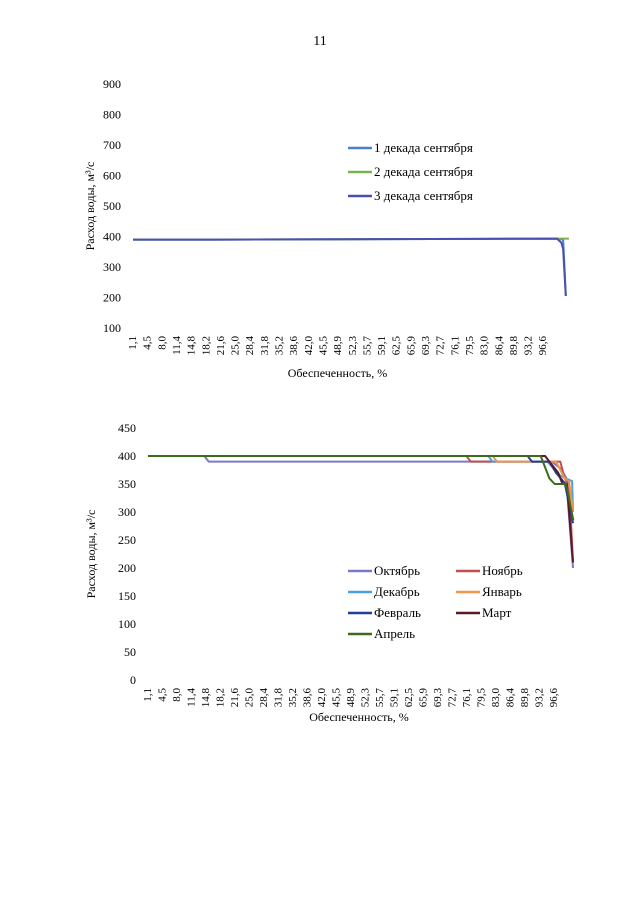  What do you see at coordinates (423, 171) in the screenshot?
I see `legend-label: 2 декада сентября` at bounding box center [423, 171].